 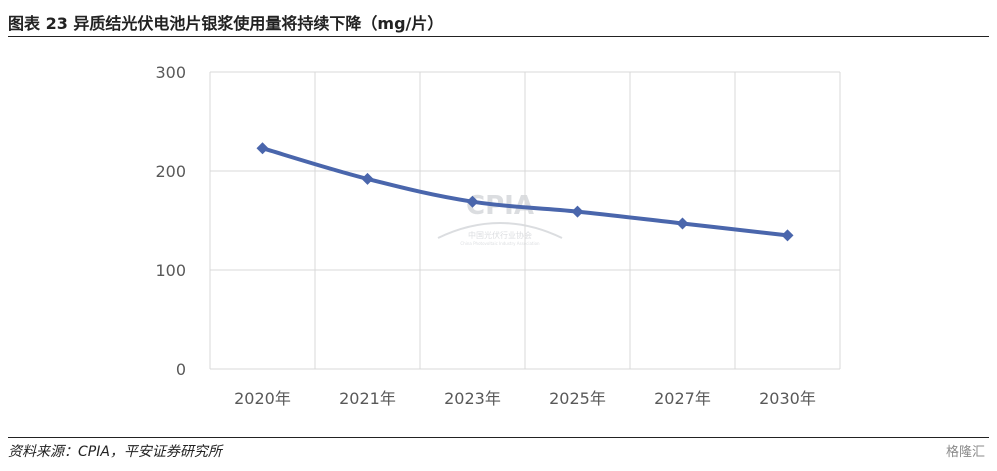 What do you see at coordinates (262, 398) in the screenshot?
I see `x-tick-label: 2020年` at bounding box center [262, 398].